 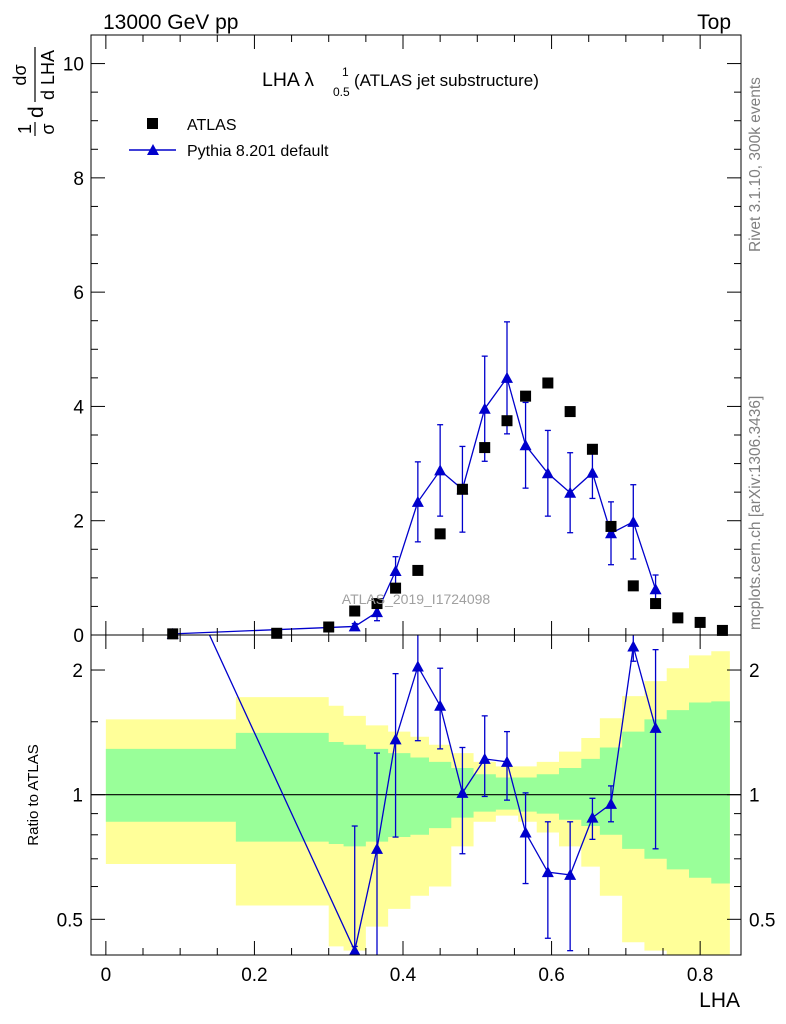 I want to click on ratio-y-tick-label: 1, so click(x=77, y=796).